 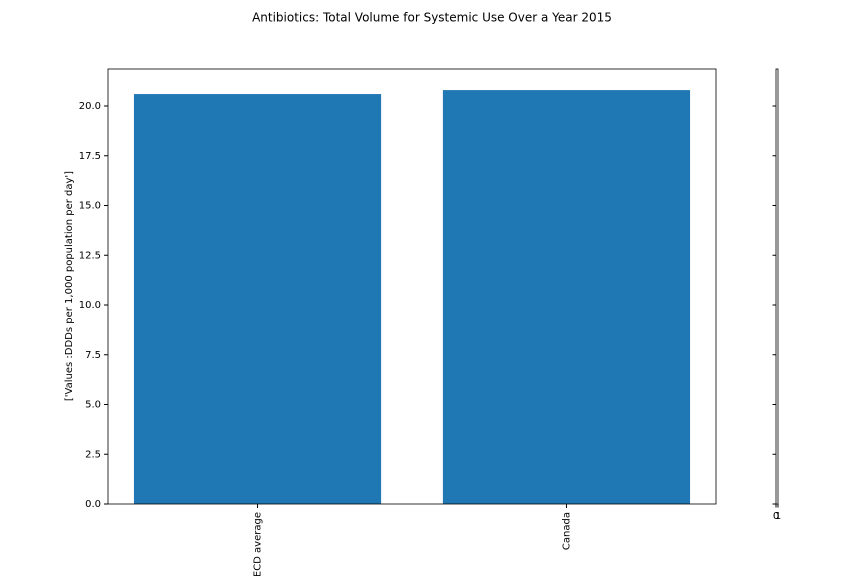 What do you see at coordinates (93, 355) in the screenshot?
I see `y-tick-label: 7.5` at bounding box center [93, 355].